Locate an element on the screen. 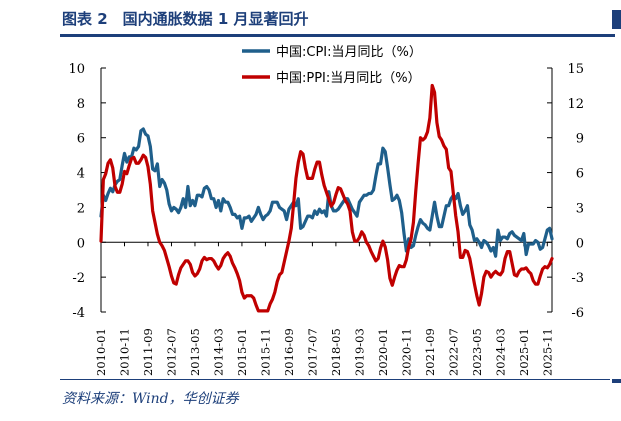 The height and width of the screenshot is (421, 621). left-tick-label: -4 is located at coordinates (78, 313).